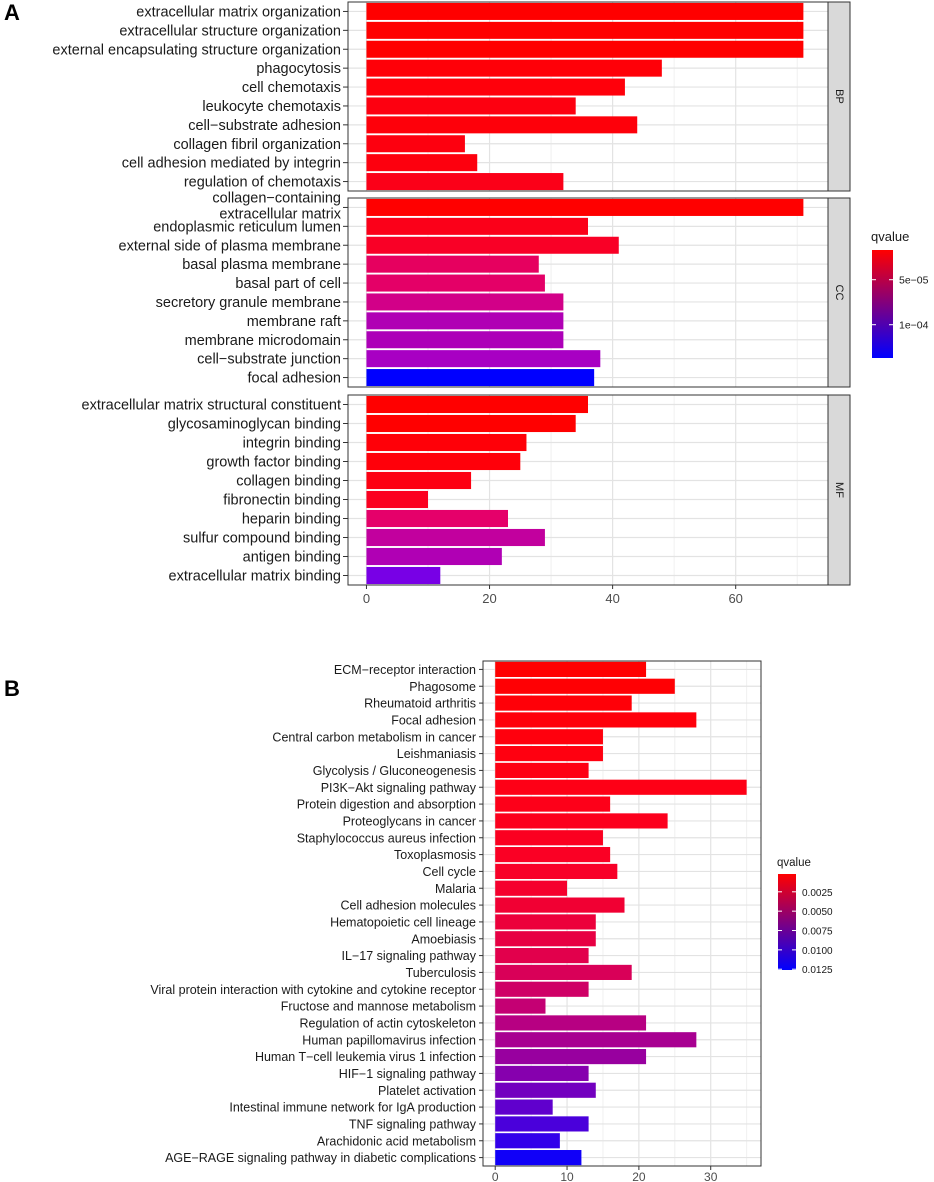 This screenshot has width=934, height=1182. Describe the element at coordinates (817, 970) in the screenshot. I see `legend-tick-label: 0.0125` at that location.